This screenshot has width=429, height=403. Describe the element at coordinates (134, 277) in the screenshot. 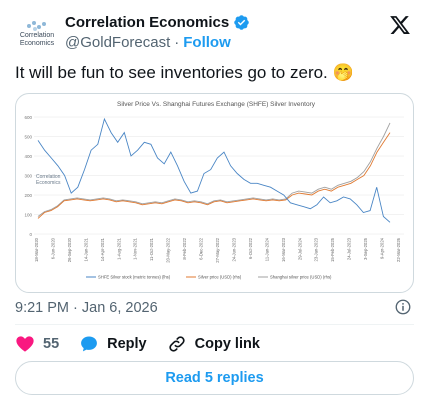

I see `legend-label: SHFE Silver stock (metric tonnes) (lhs)` at that location.